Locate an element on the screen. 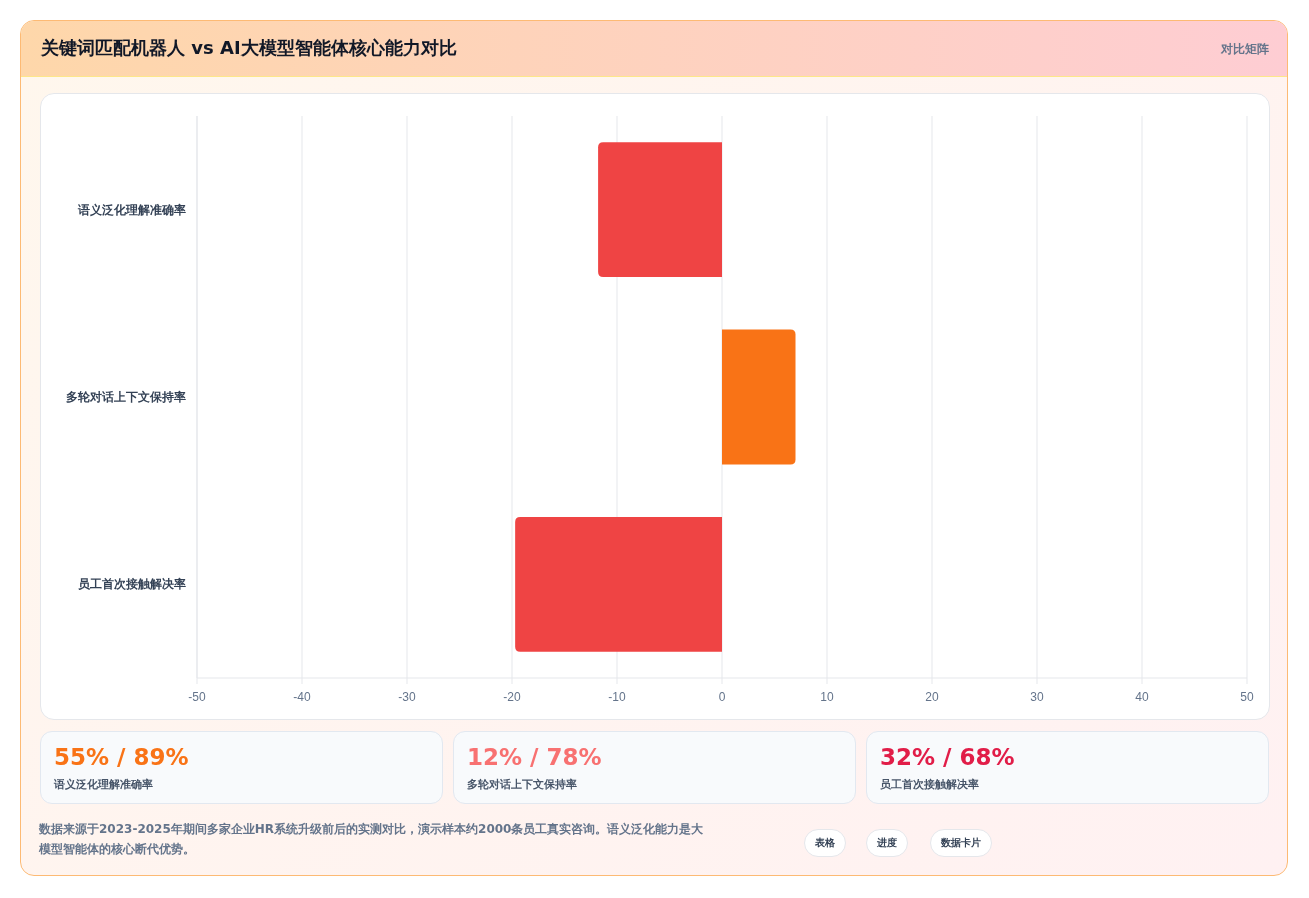 This screenshot has height=898, width=1309. x-tick-label: -50 is located at coordinates (197, 697).